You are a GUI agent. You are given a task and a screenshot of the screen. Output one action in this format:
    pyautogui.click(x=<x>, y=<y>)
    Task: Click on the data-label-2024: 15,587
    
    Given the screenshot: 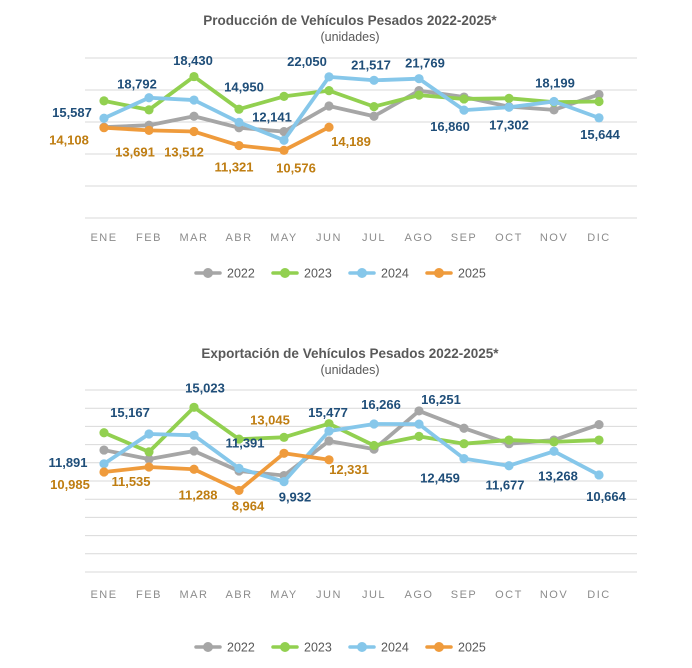 What is the action you would take?
    pyautogui.click(x=72, y=112)
    